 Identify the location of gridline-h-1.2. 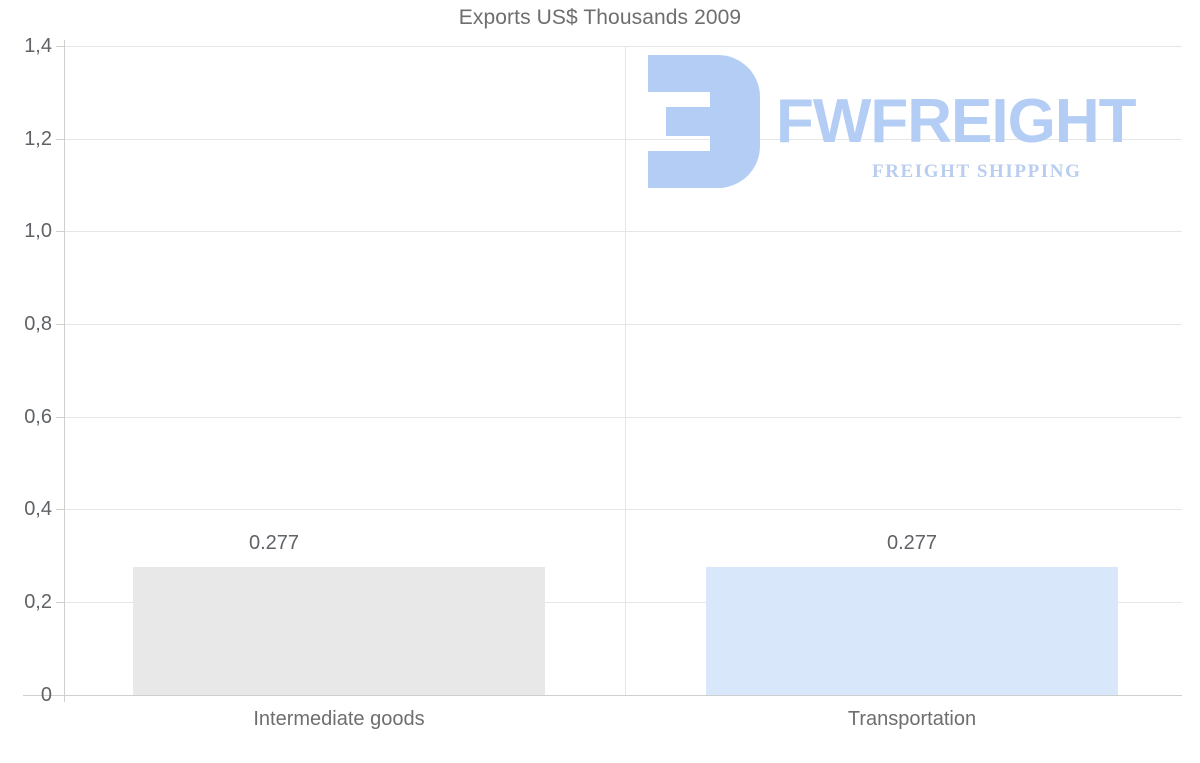
(623, 139).